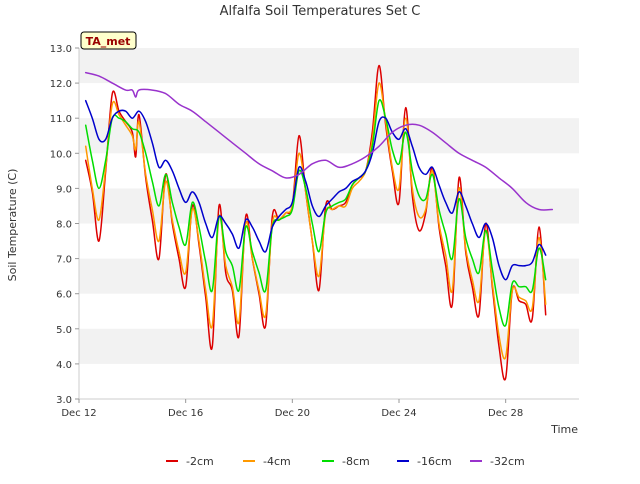 The height and width of the screenshot is (484, 640). I want to click on legend-item: -16cm, so click(424, 461).